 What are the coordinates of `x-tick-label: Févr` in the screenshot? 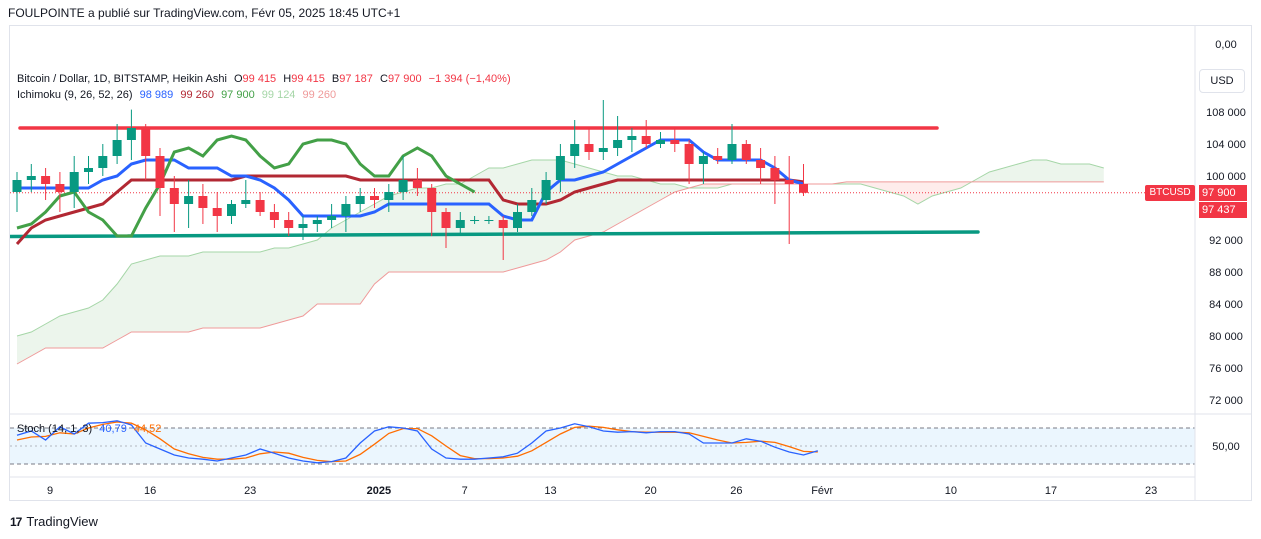 It's located at (822, 491).